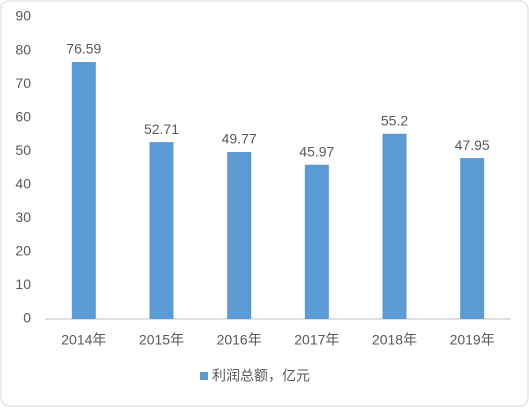 The height and width of the screenshot is (412, 529). Describe the element at coordinates (204, 376) in the screenshot. I see `legend-swatch` at that location.